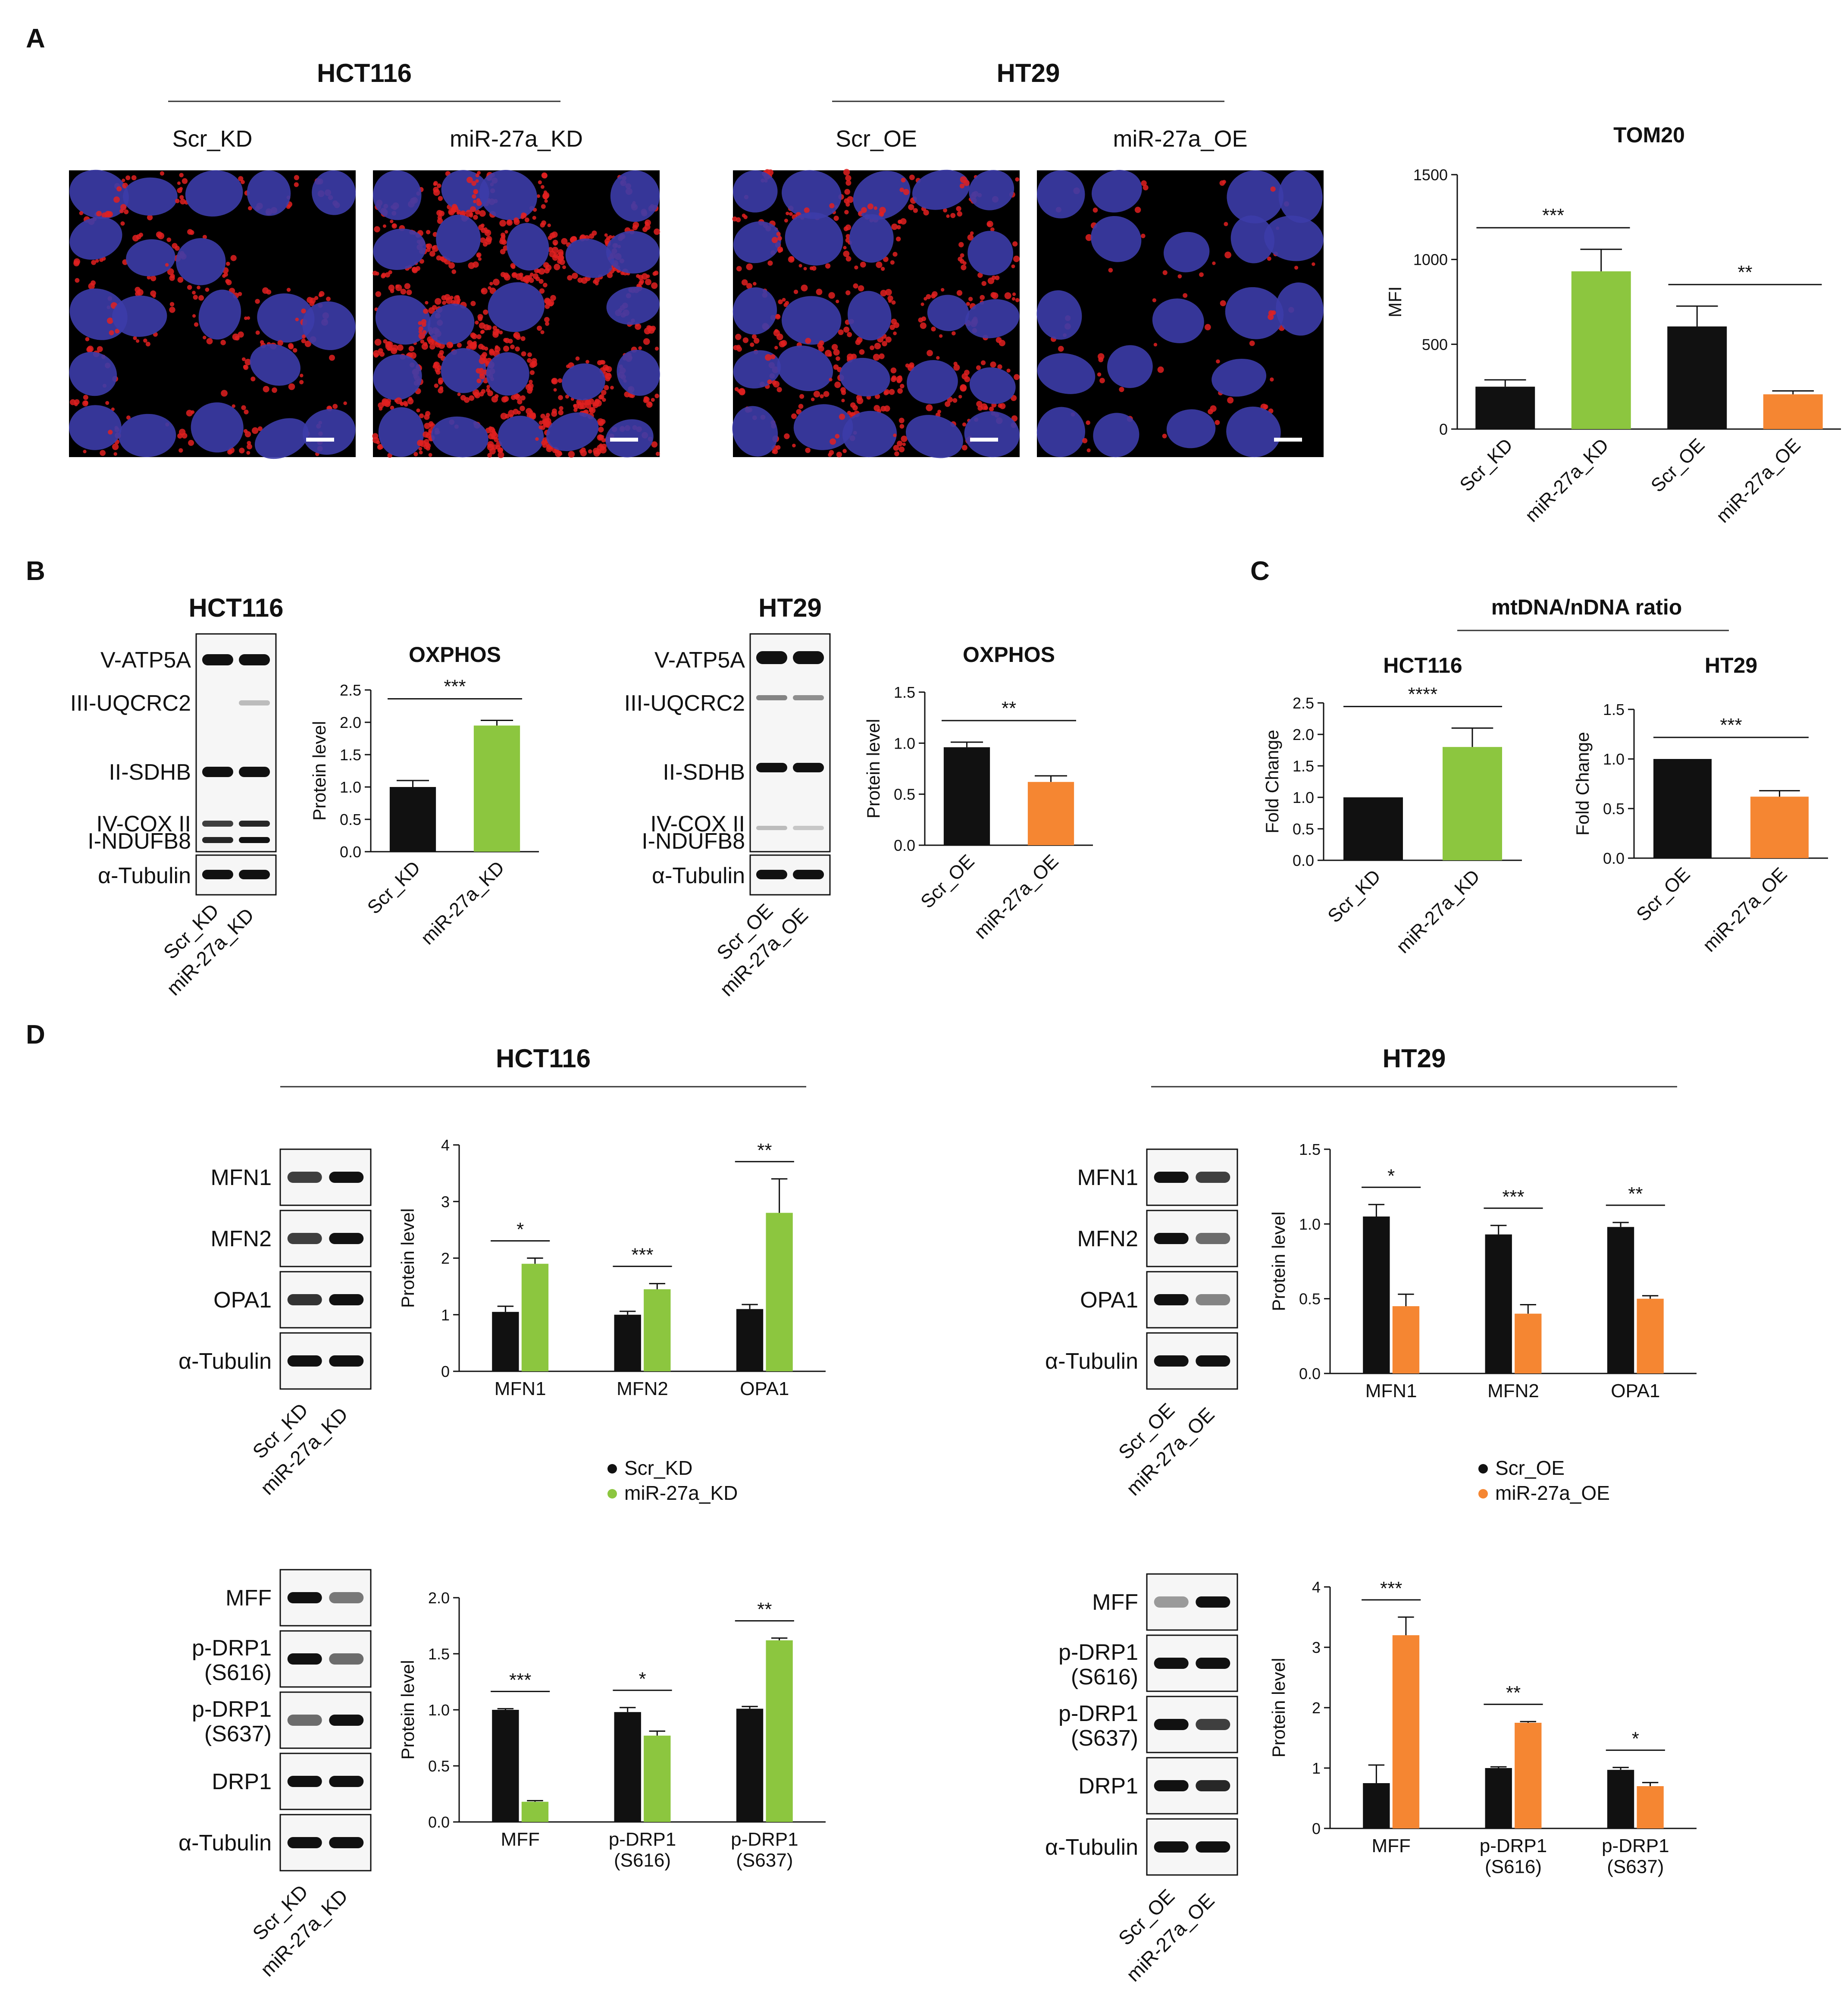  Describe the element at coordinates (544, 1058) in the screenshot. I see `group-title-d-hct116: HCT116` at that location.